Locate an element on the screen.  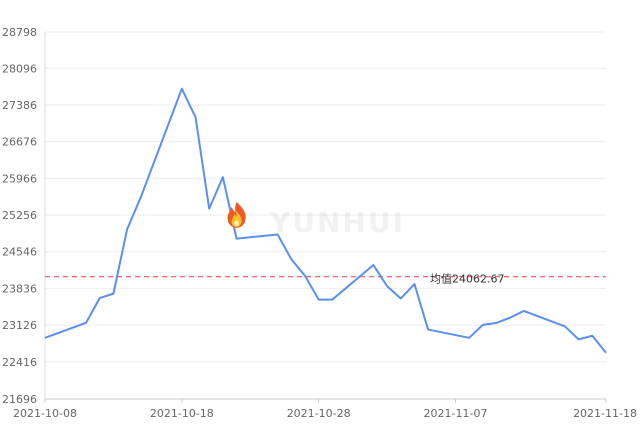
y-tick-label: 28096 is located at coordinates (19, 68).